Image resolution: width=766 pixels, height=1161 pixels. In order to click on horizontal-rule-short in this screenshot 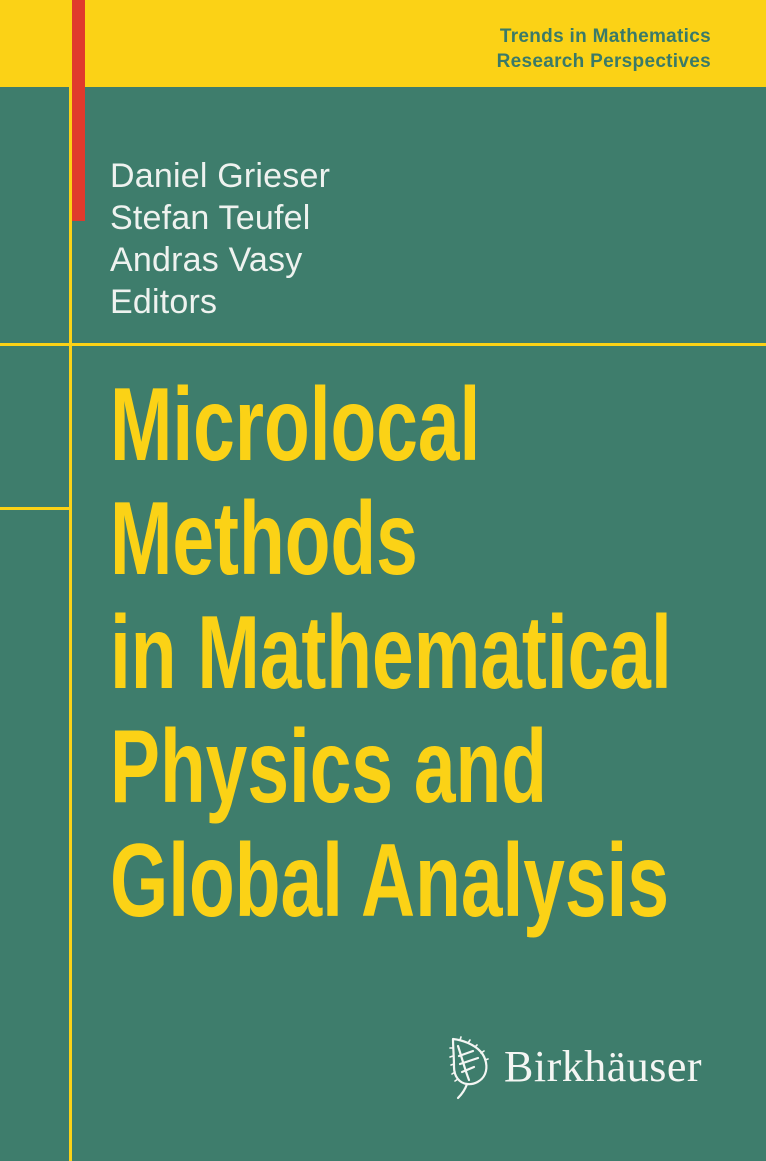, I will do `click(34, 508)`.